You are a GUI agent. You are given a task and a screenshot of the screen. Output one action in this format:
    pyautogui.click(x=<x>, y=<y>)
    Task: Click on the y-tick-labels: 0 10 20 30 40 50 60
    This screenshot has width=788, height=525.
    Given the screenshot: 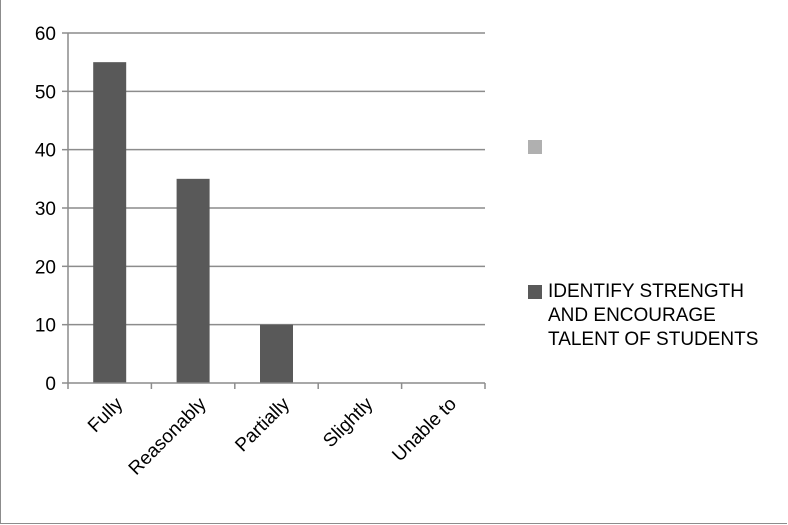 What is the action you would take?
    pyautogui.click(x=45, y=209)
    